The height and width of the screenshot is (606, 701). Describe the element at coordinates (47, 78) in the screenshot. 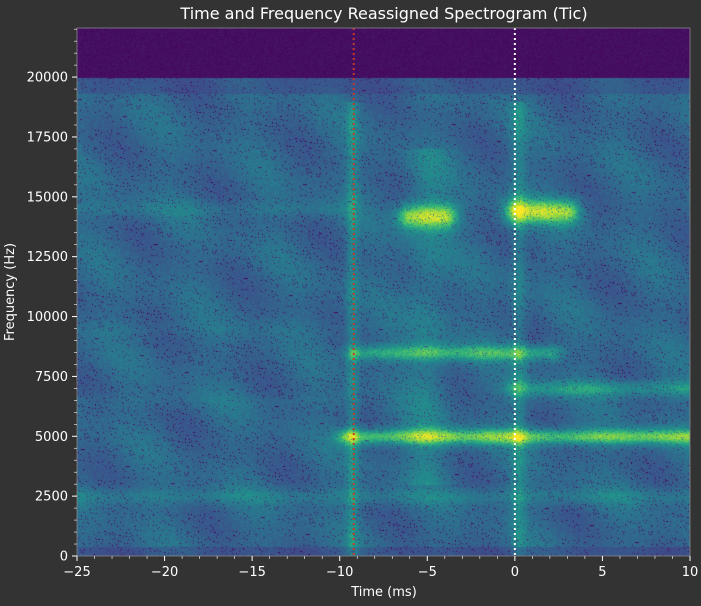

I see `y-tick-label: 20000` at that location.